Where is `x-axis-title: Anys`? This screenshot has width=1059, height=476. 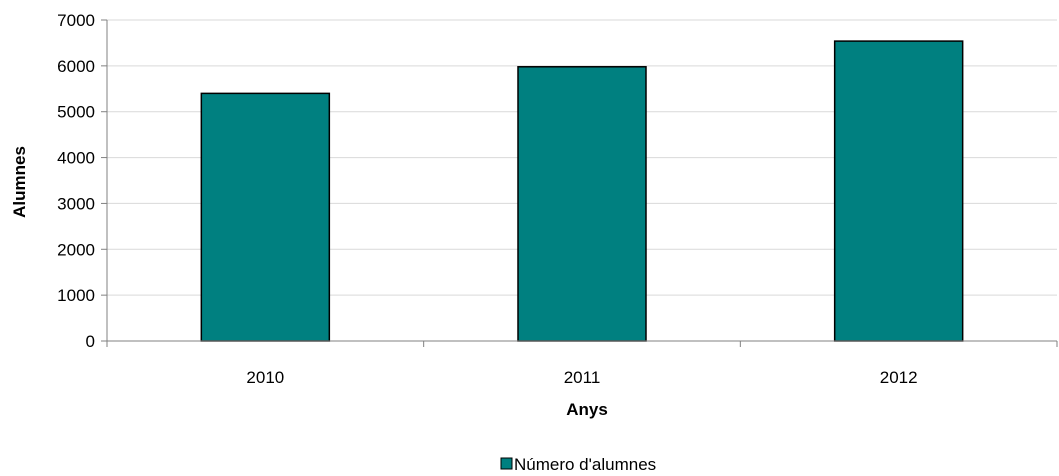
x-axis-title: Anys is located at coordinates (587, 409).